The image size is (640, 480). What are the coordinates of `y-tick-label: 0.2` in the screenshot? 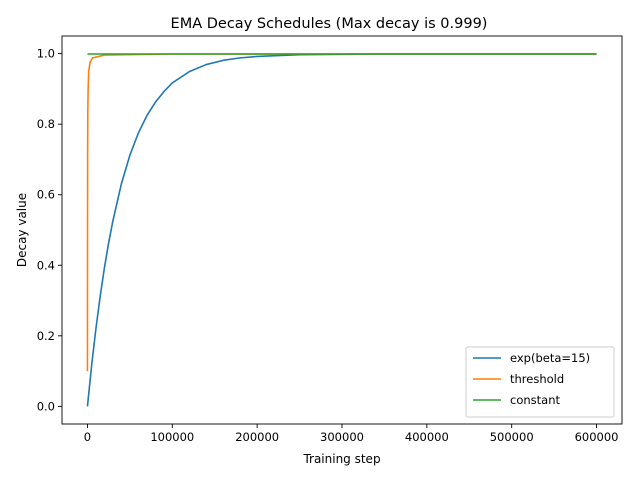 It's located at (46, 336).